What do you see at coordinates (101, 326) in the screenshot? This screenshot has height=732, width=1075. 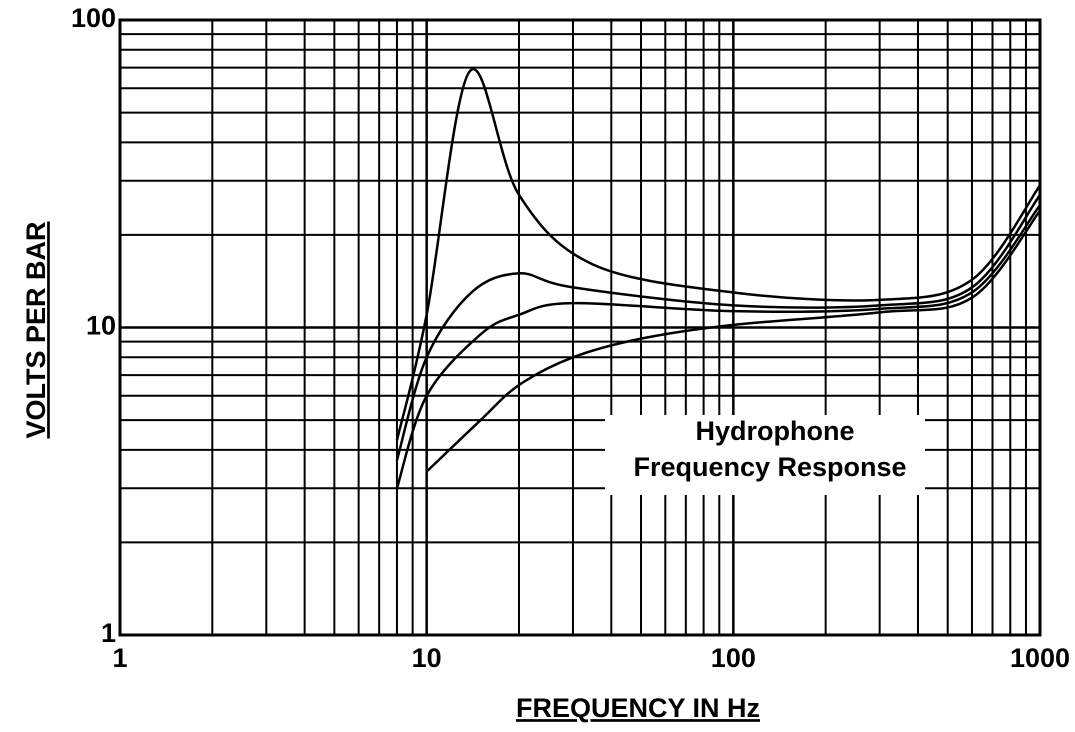 I see `y-tick-label: 10` at bounding box center [101, 326].